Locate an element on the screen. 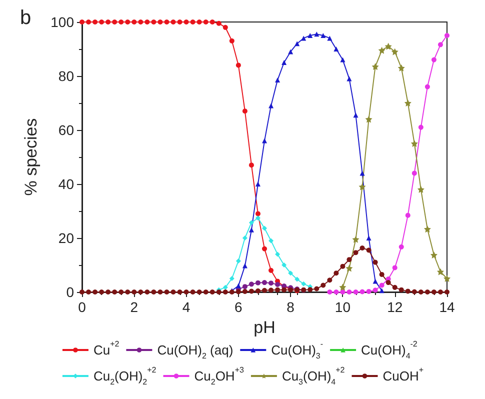 This screenshot has width=485, height=399. x-tick-label: 12 is located at coordinates (395, 307).